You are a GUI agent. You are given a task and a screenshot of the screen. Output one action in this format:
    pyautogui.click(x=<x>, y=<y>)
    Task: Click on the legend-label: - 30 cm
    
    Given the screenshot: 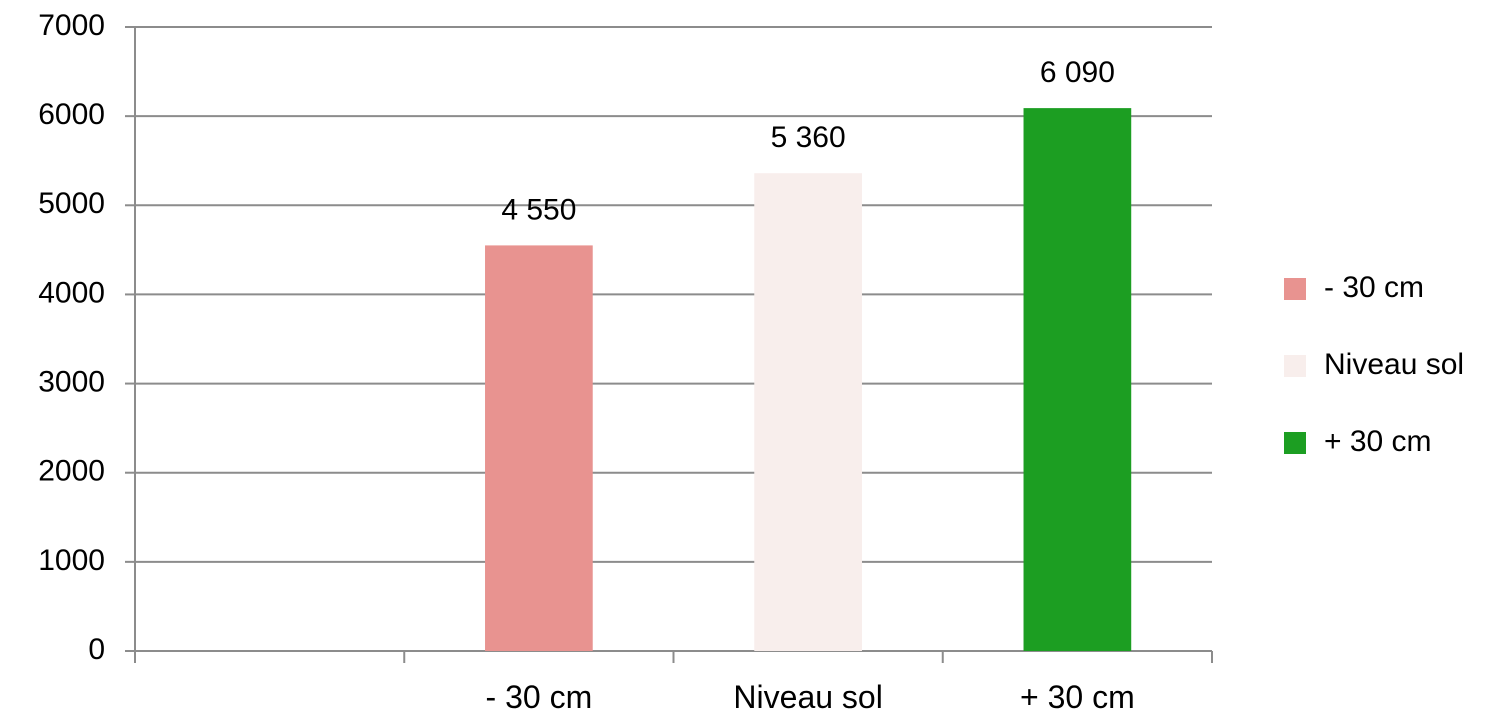 What is the action you would take?
    pyautogui.click(x=1374, y=287)
    